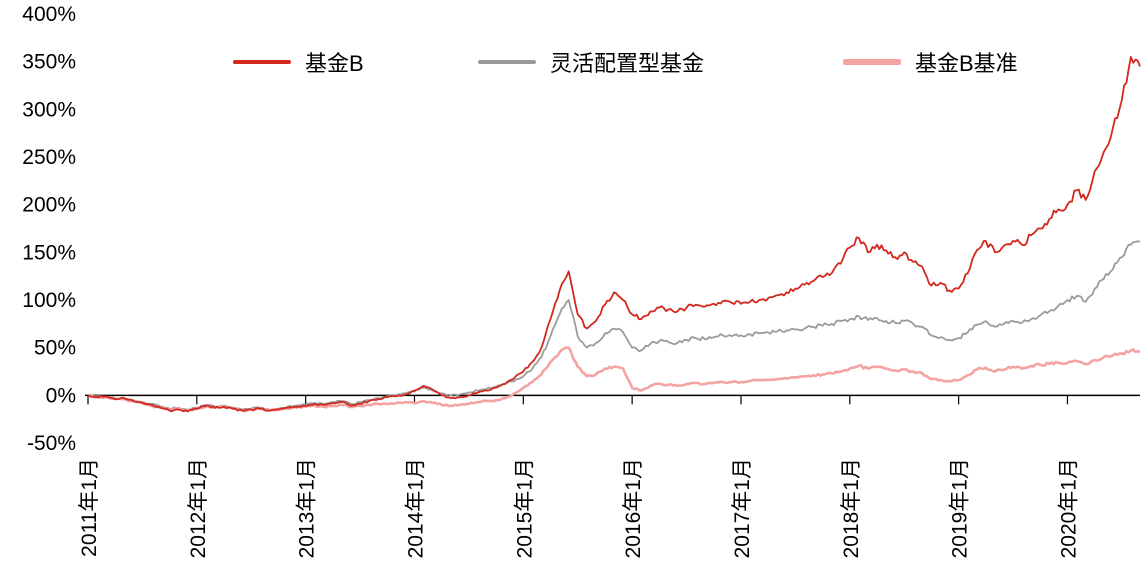 This screenshot has height=588, width=1146. What do you see at coordinates (51, 443) in the screenshot?
I see `y-axis-tick-label: -50%` at bounding box center [51, 443].